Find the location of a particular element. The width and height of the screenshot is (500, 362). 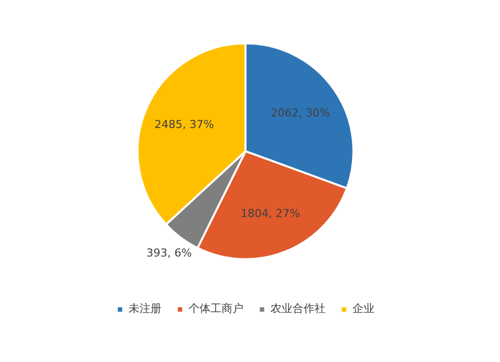

legend-label: 企业 is located at coordinates (363, 308).